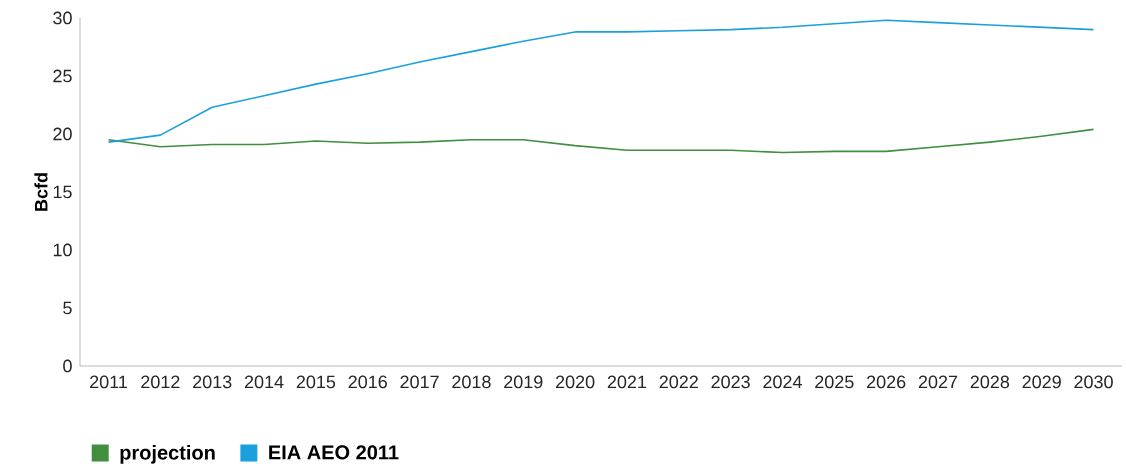  Describe the element at coordinates (471, 382) in the screenshot. I see `x-tick-label: 2018` at that location.